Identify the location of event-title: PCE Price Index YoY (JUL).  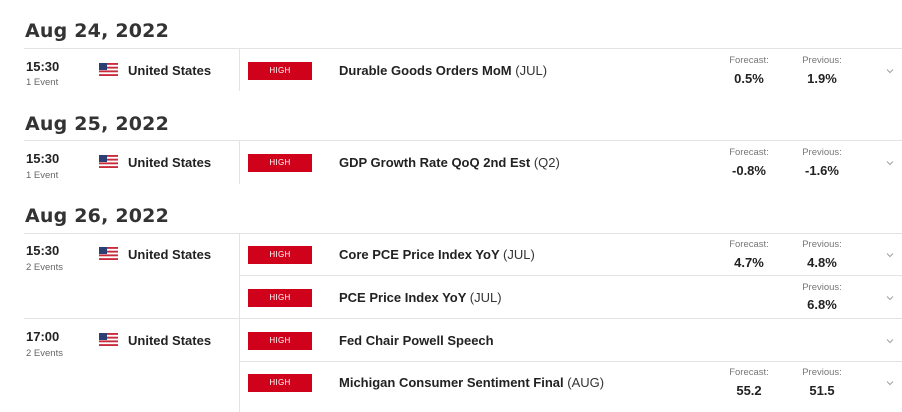
(420, 297).